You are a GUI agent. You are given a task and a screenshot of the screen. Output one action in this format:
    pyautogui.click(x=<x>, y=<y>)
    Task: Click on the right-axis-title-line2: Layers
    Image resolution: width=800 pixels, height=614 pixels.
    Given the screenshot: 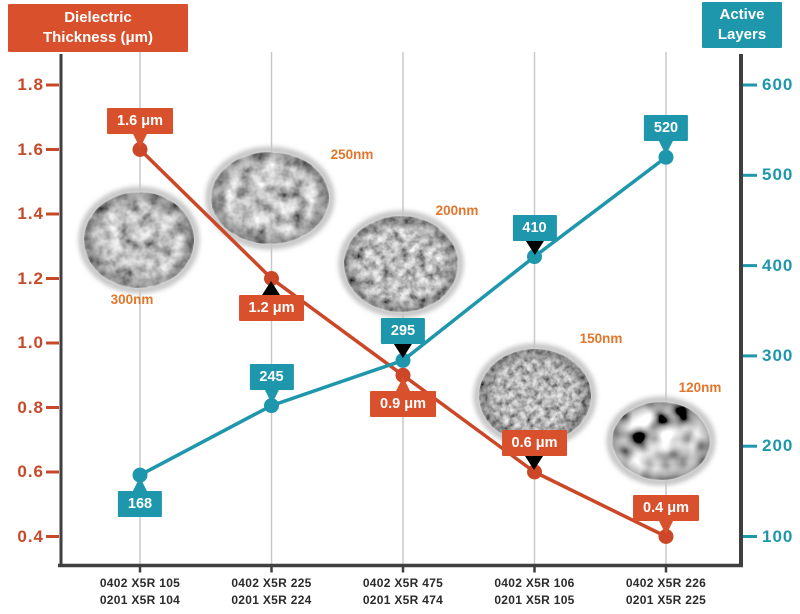 What is the action you would take?
    pyautogui.click(x=742, y=34)
    